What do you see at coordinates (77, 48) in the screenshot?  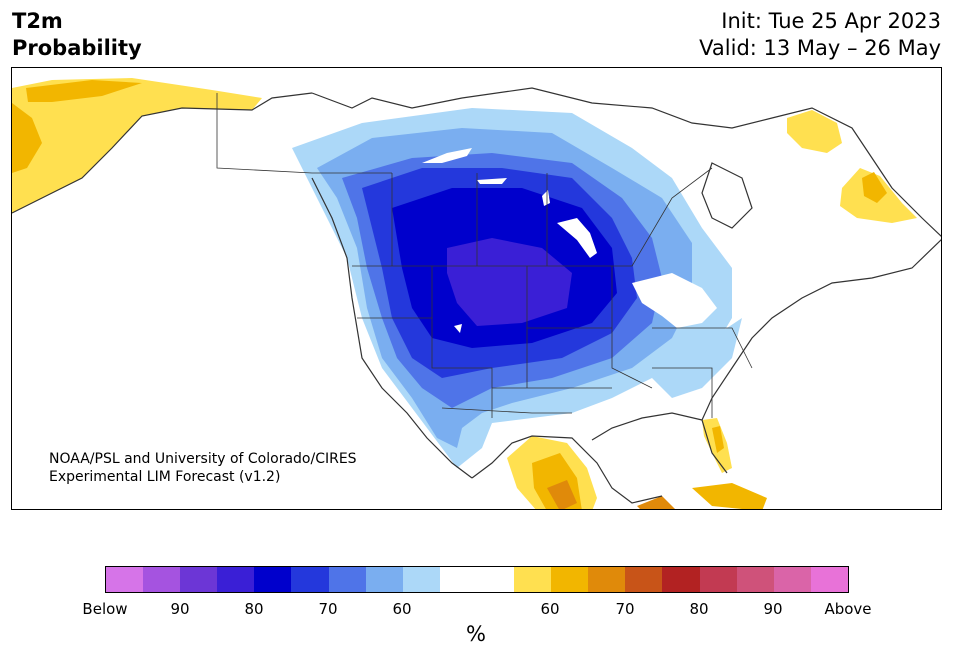 I see `title-type: Probability` at bounding box center [77, 48].